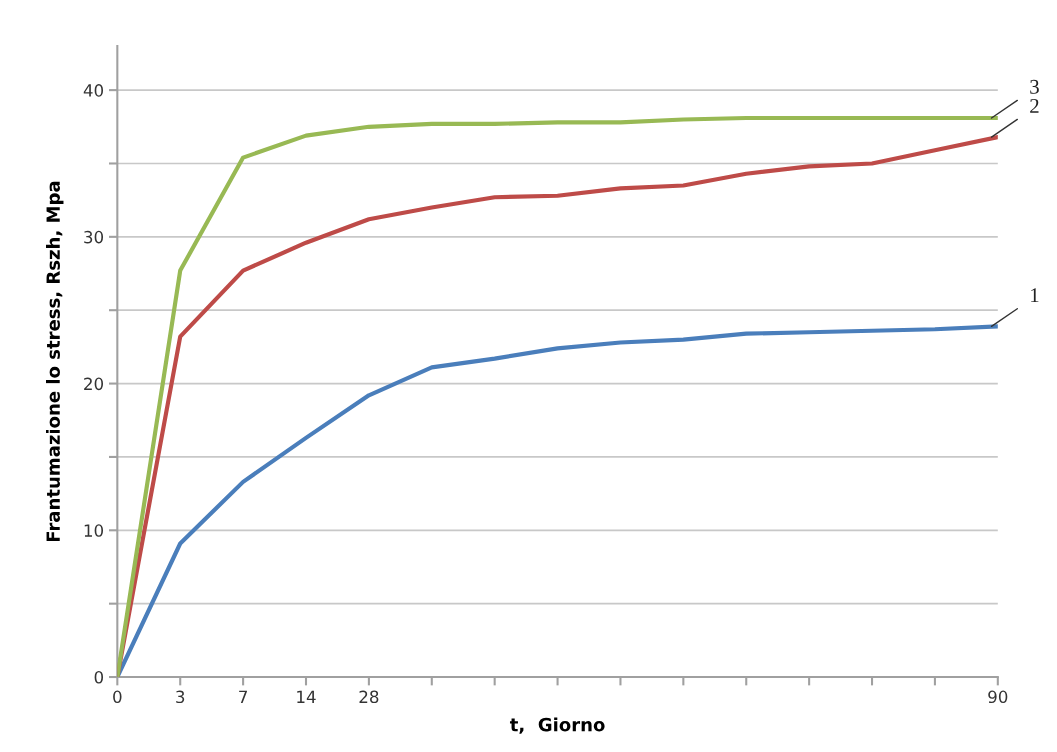  What do you see at coordinates (1035, 295) in the screenshot?
I see `series-label: 1` at bounding box center [1035, 295].